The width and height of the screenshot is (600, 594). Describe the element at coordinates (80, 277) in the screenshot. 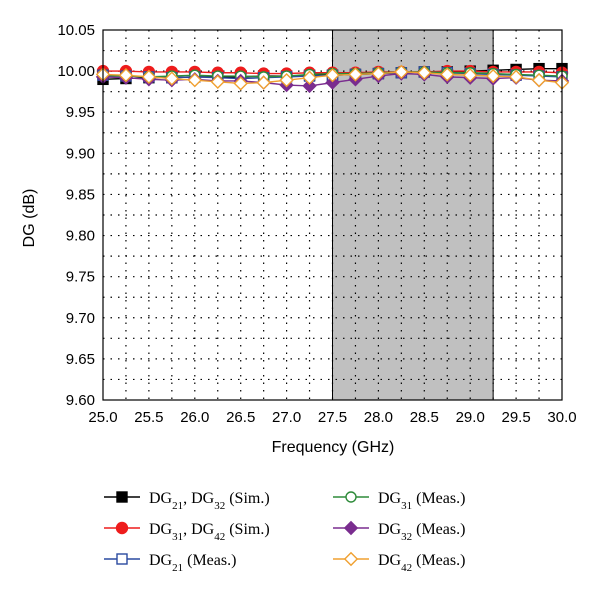

I see `y-tick-label: 9.75` at that location.